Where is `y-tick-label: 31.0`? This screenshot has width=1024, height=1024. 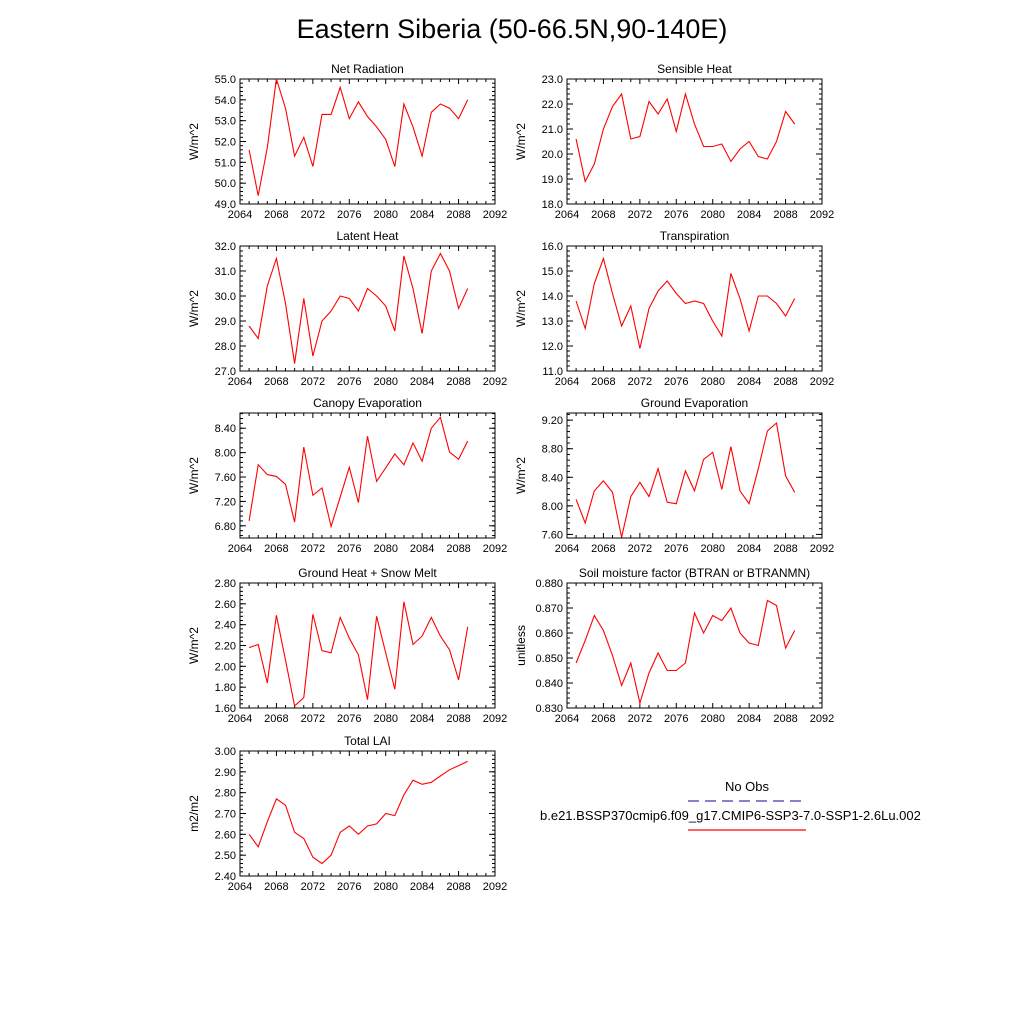 y-tick-label: 31.0 is located at coordinates (225, 272).